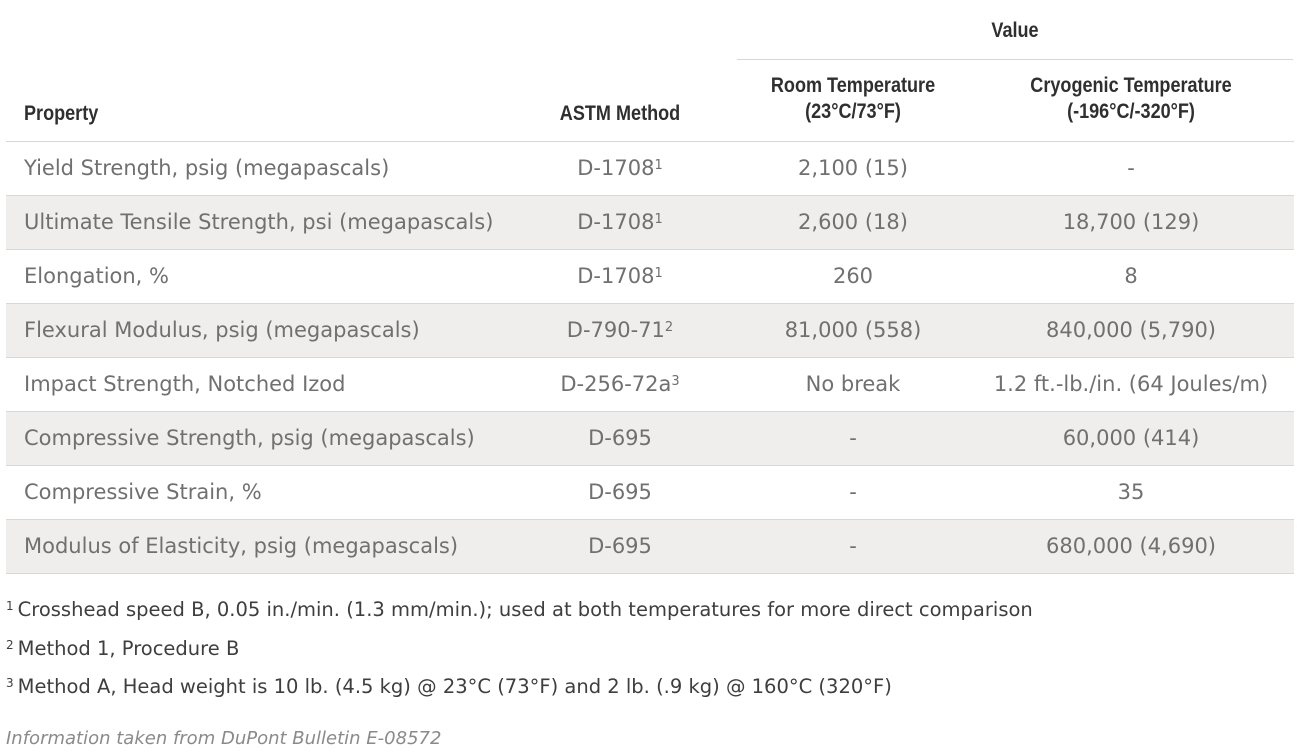 This screenshot has height=752, width=1300. Describe the element at coordinates (1131, 222) in the screenshot. I see `cryogenic-temperature-cell: 18,700 (129)` at that location.